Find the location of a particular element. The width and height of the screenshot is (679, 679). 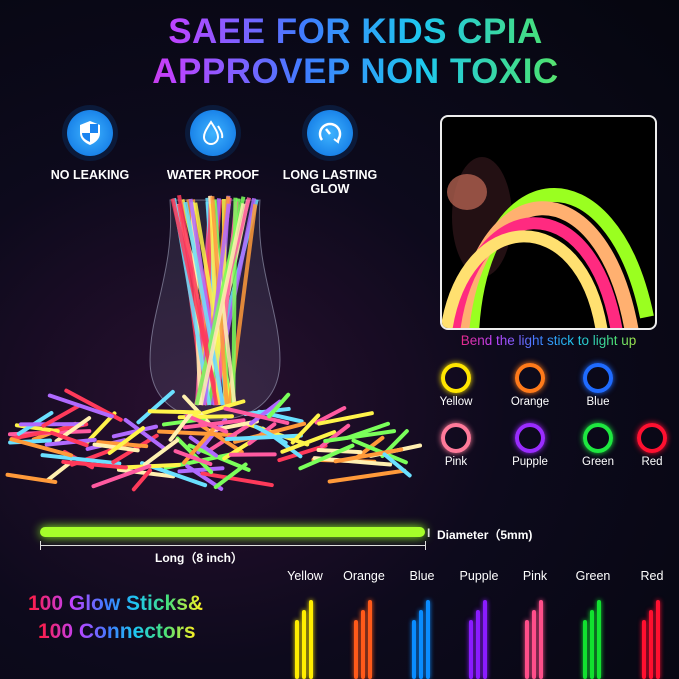

color-label: Red is located at coordinates (652, 576).